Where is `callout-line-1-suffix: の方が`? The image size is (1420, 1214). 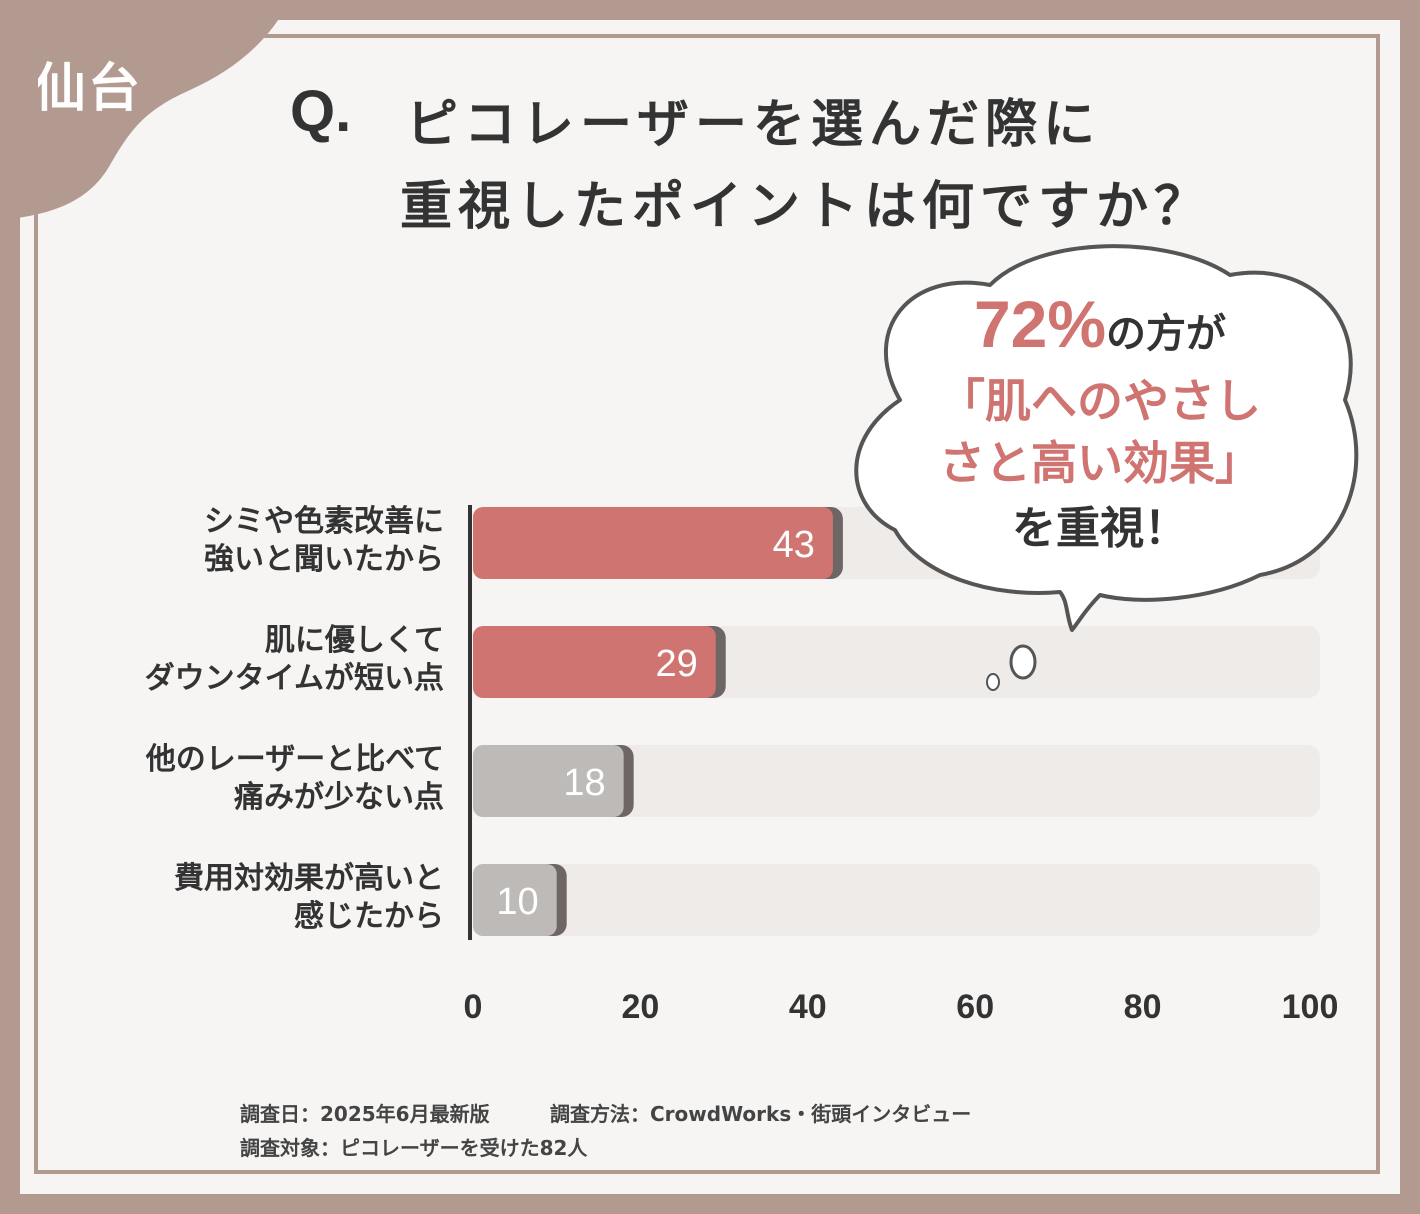 callout-line-1-suffix: の方が is located at coordinates (1166, 334).